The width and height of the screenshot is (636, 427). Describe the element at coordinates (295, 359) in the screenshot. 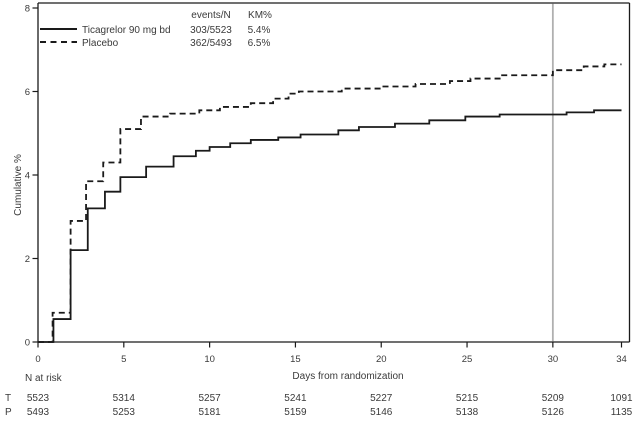

I see `x-tick-label: 15` at that location.